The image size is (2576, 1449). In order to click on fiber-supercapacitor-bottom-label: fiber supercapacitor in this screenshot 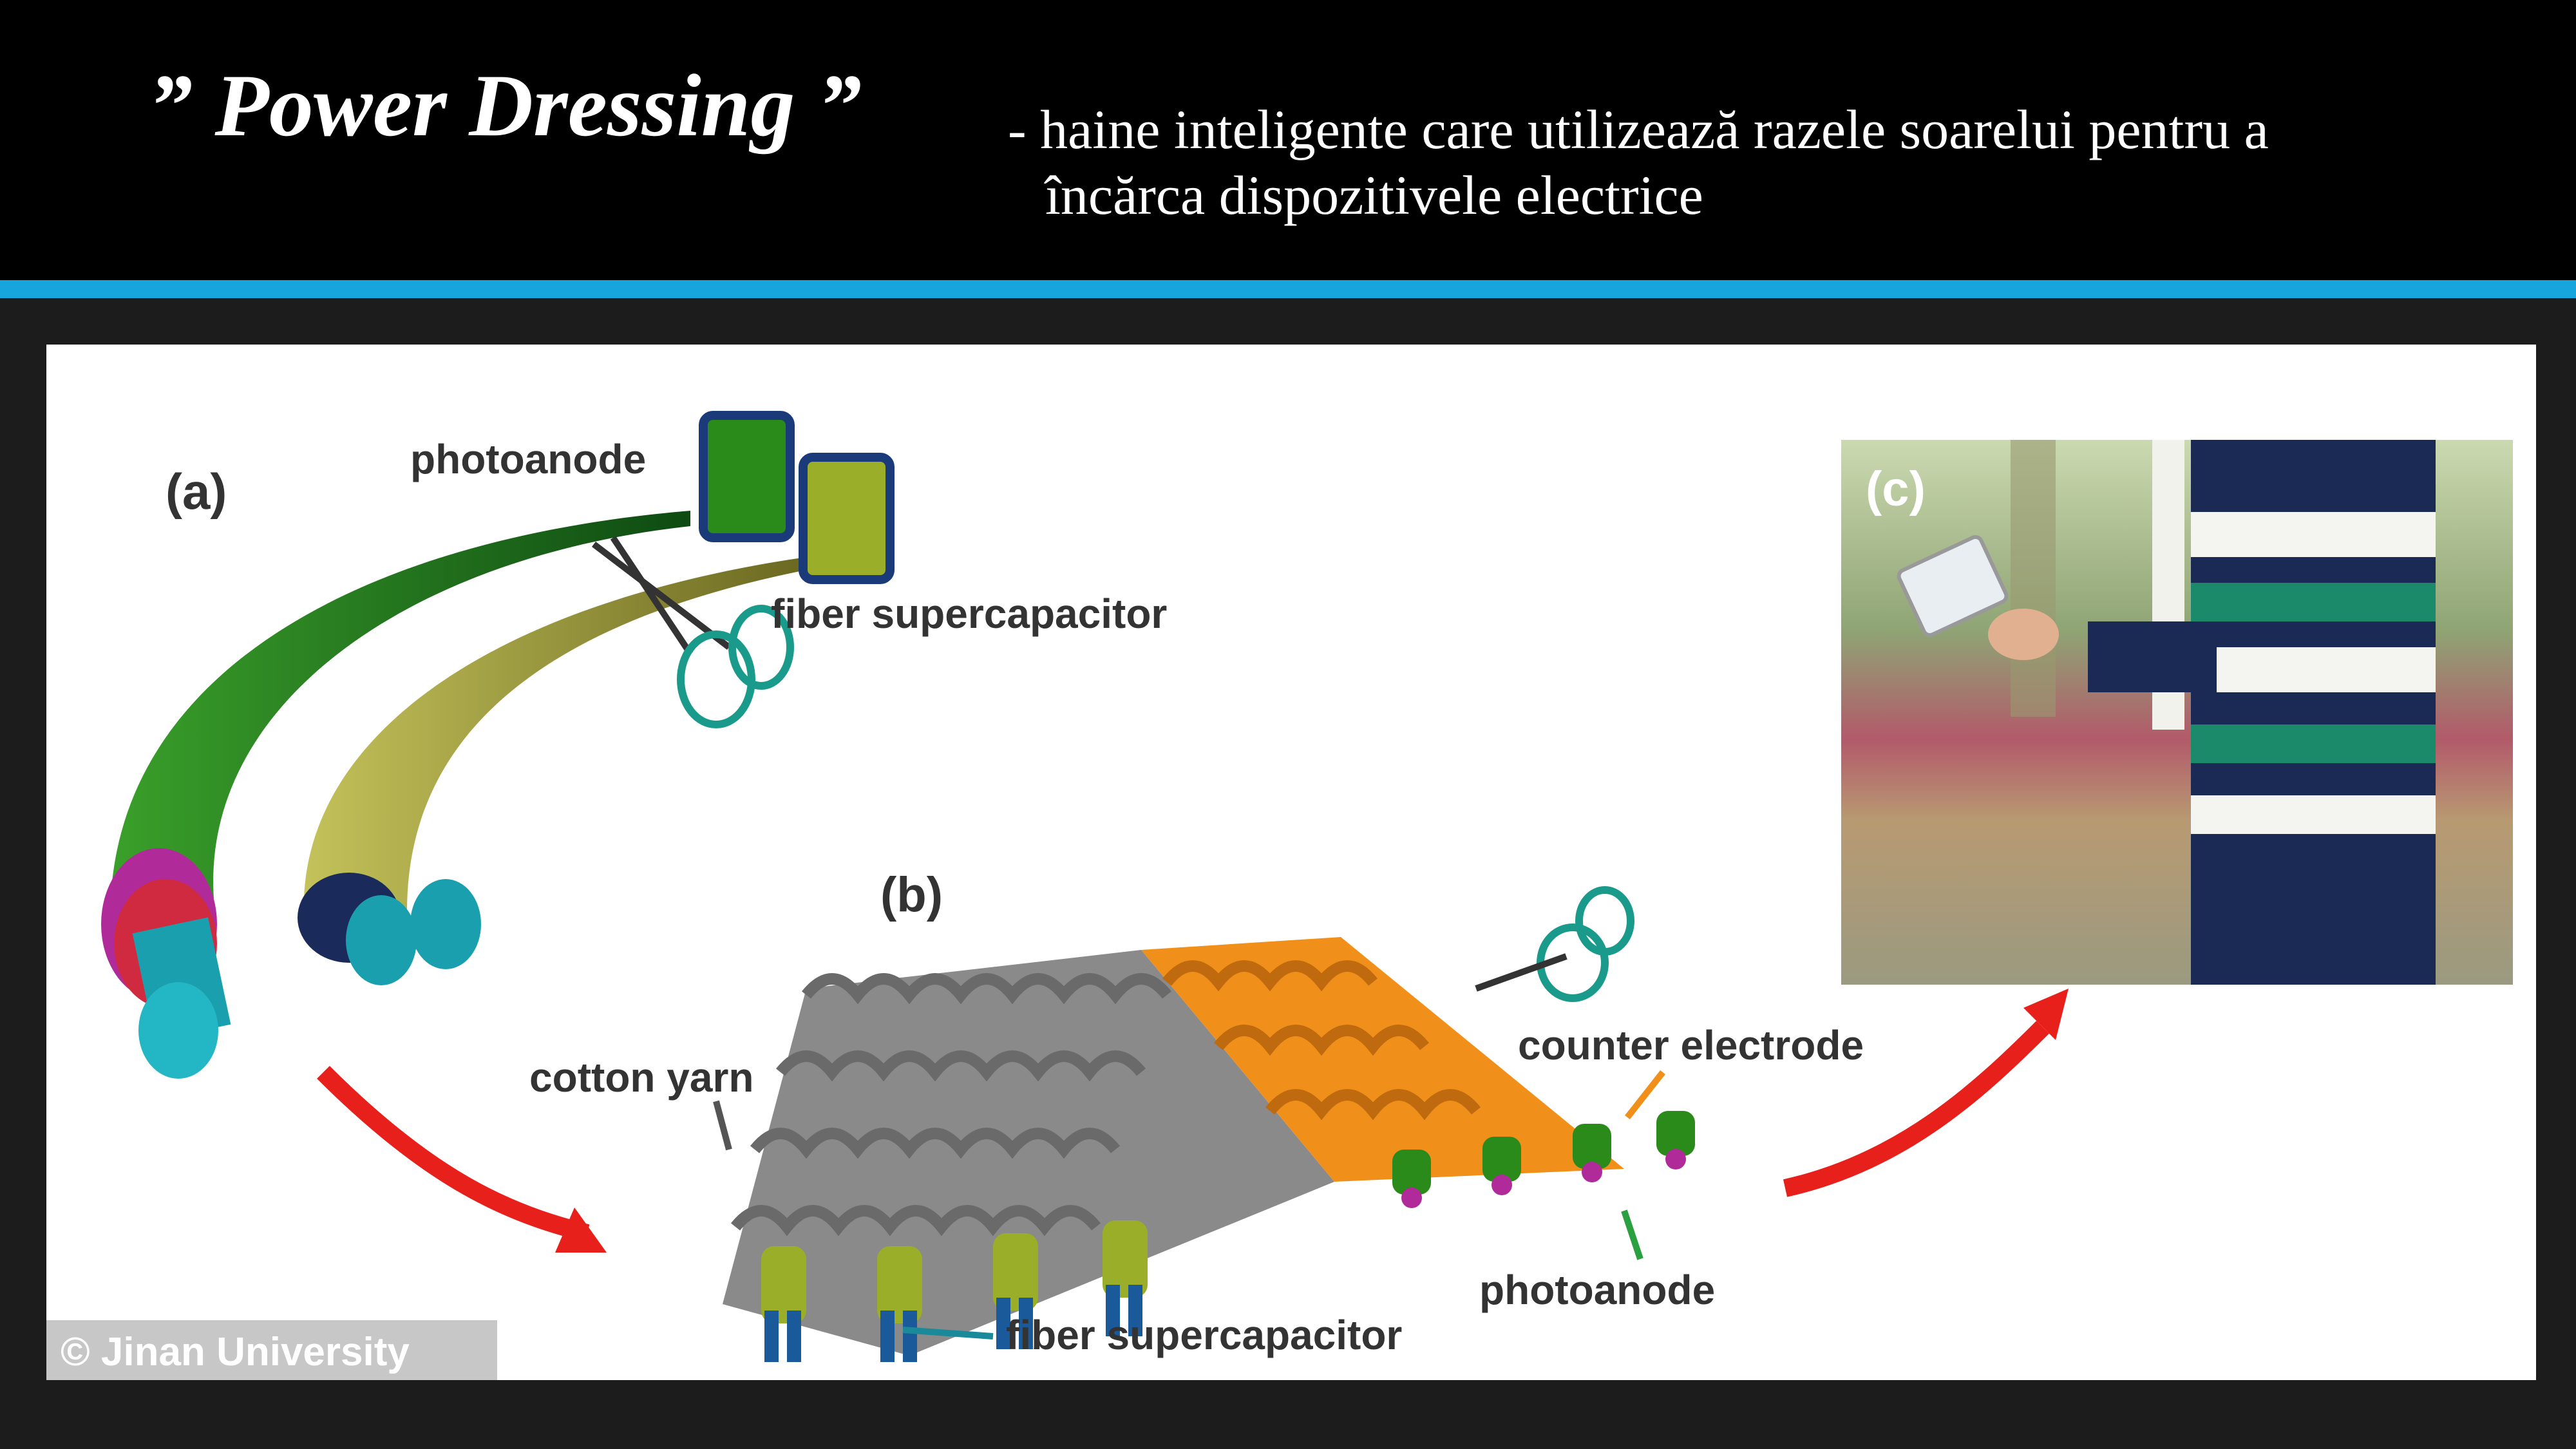, I will do `click(1204, 1335)`.